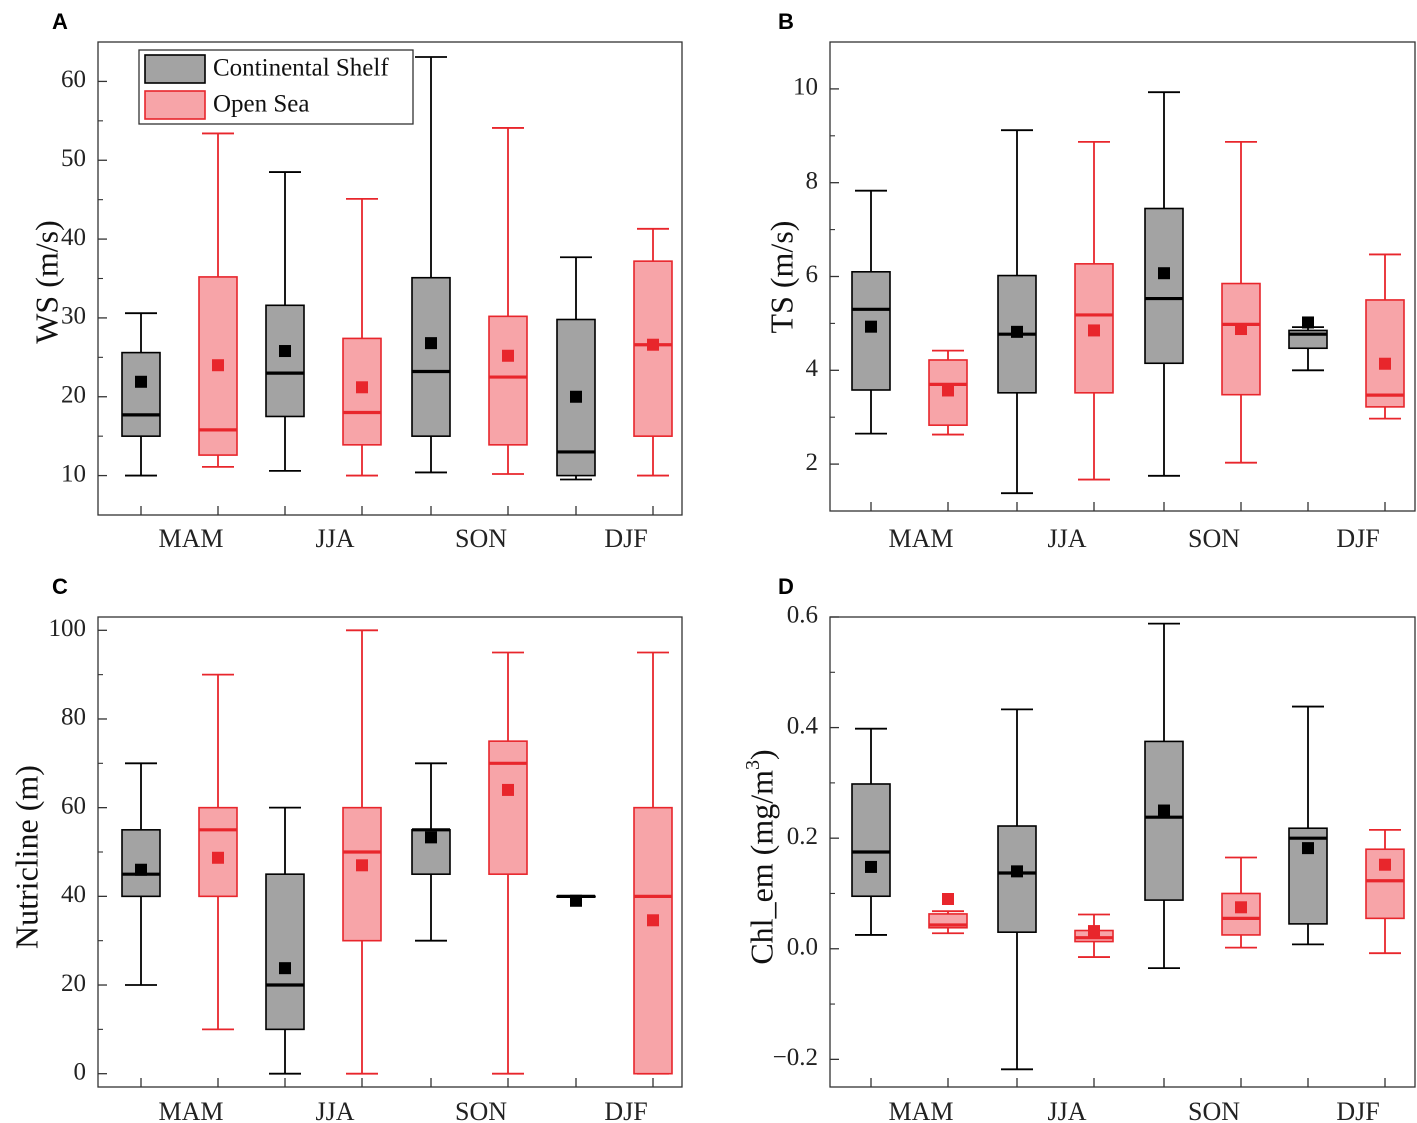  I want to click on y-tick-label: 50, so click(73, 158).